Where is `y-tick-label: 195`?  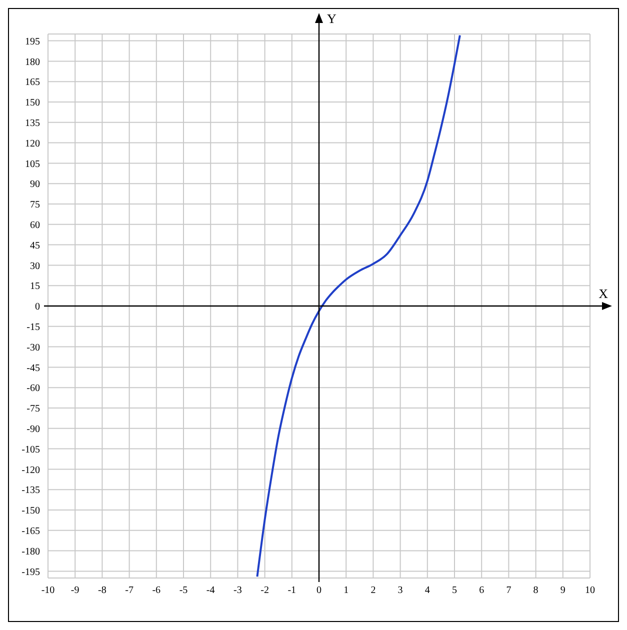
y-tick-label: 195 is located at coordinates (32, 42).